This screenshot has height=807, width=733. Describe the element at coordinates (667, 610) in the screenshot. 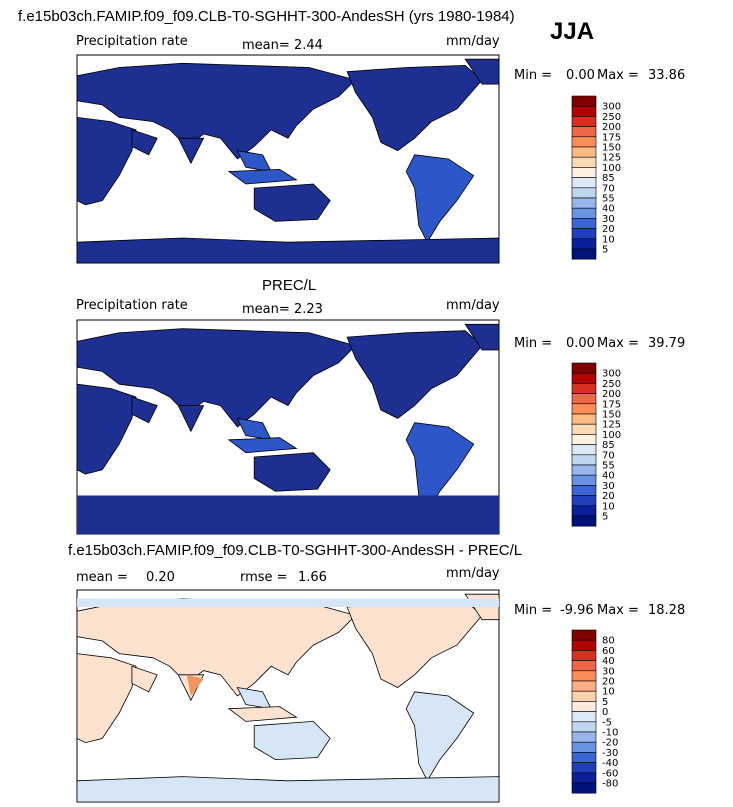

I see `panel3-max-value: 18.28` at that location.